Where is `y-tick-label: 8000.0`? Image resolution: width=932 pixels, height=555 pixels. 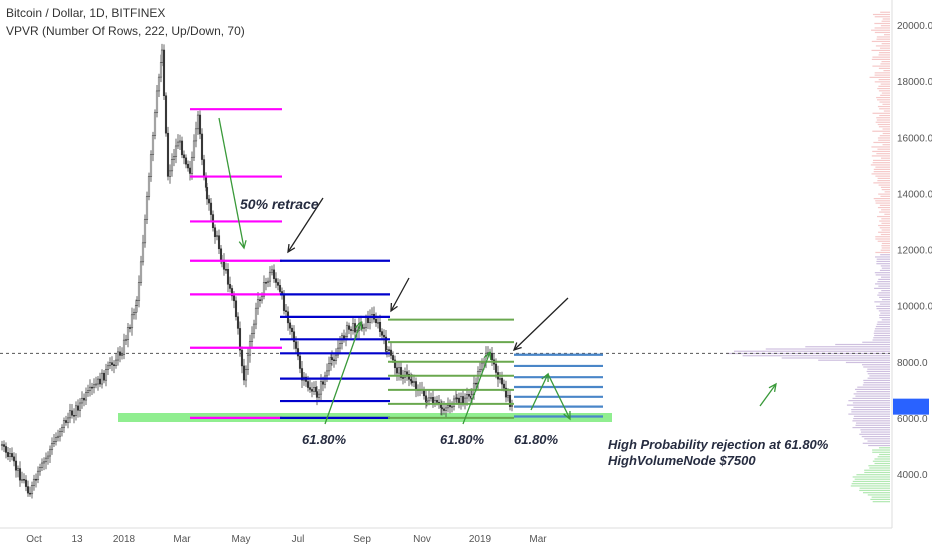
y-tick-label: 8000.0 is located at coordinates (912, 363).